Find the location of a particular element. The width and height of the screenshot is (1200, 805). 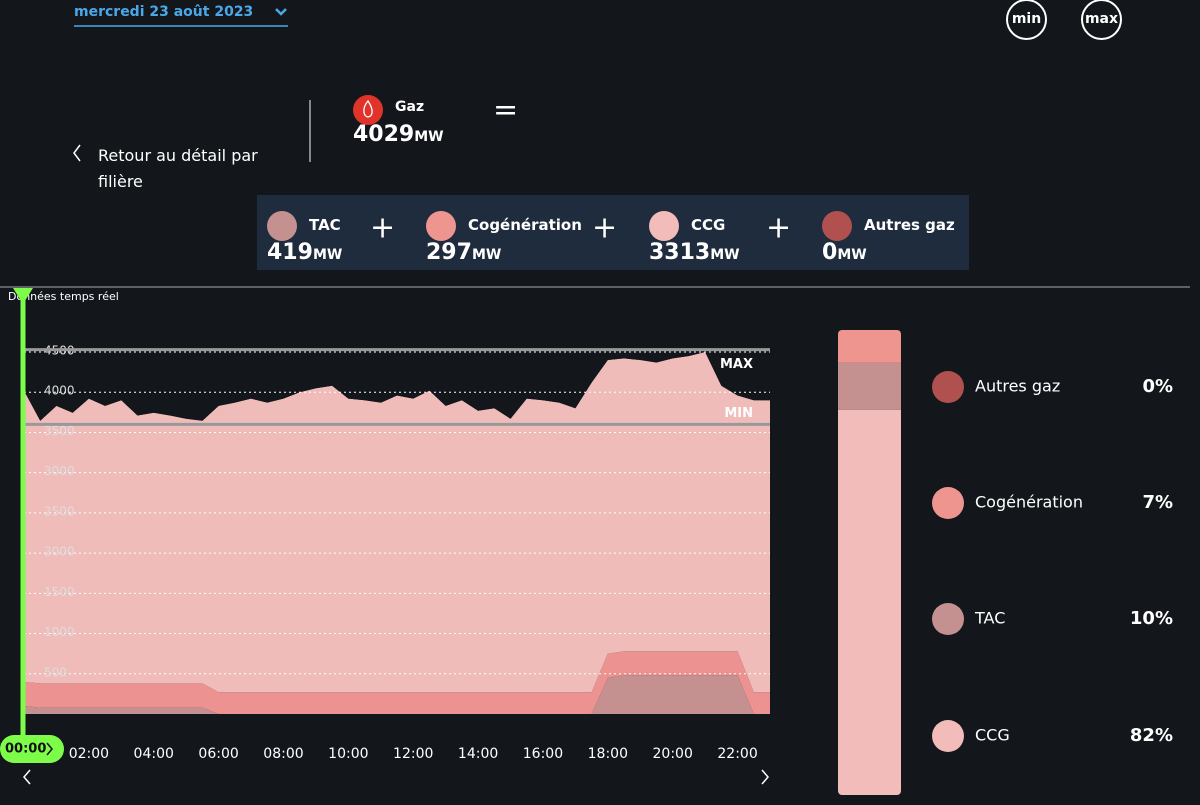

x-tick-label: 16:00 is located at coordinates (543, 754).